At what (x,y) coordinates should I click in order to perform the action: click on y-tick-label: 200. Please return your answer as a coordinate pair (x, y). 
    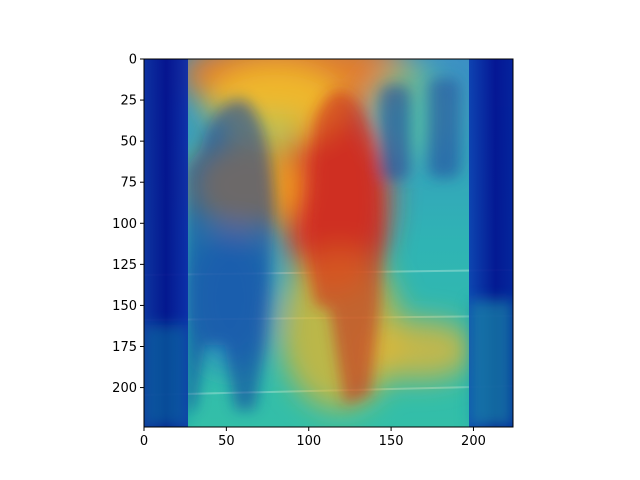
    Looking at the image, I should click on (124, 388).